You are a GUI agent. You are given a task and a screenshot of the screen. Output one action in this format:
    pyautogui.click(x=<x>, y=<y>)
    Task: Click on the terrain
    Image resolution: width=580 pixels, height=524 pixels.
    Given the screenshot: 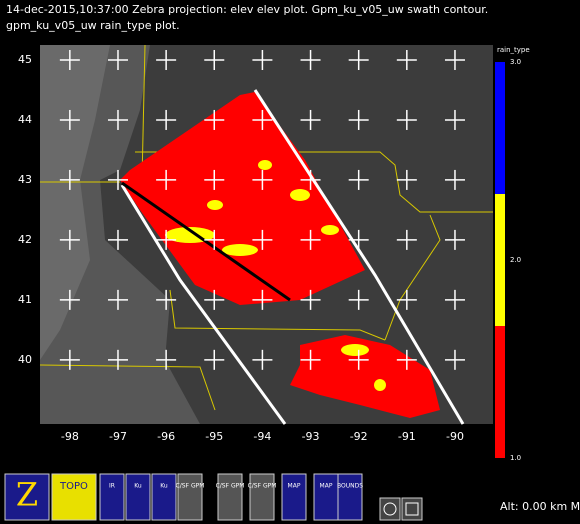 What is the action you would take?
    pyautogui.click(x=75, y=202)
    